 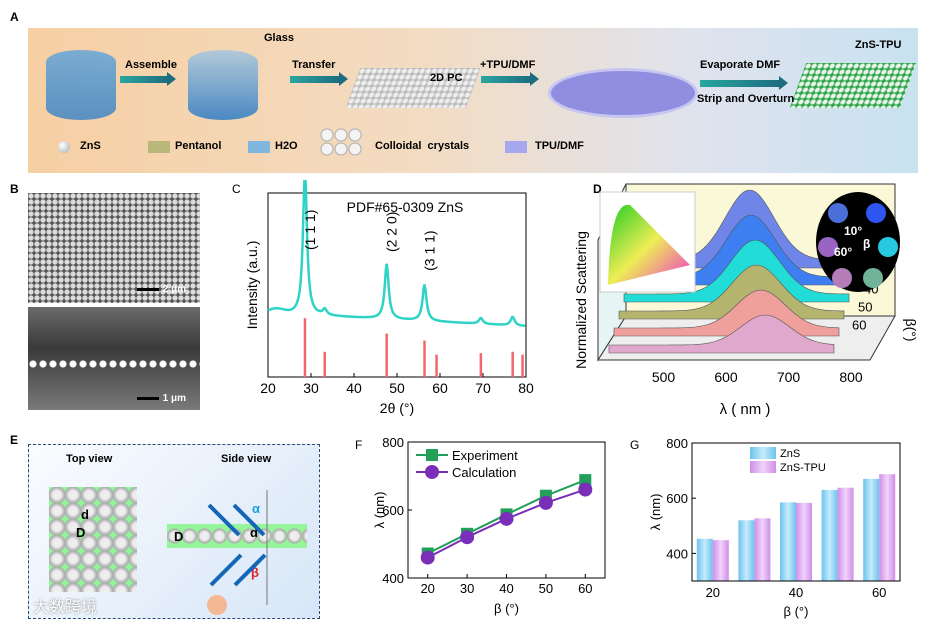 What do you see at coordinates (252, 285) in the screenshot?
I see `y-axis-label: Intensity (a.u.)` at bounding box center [252, 285].